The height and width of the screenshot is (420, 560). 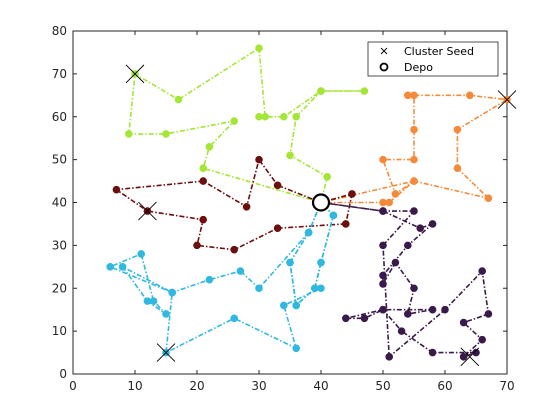 I want to click on x-tick-label: 20, so click(x=196, y=386).